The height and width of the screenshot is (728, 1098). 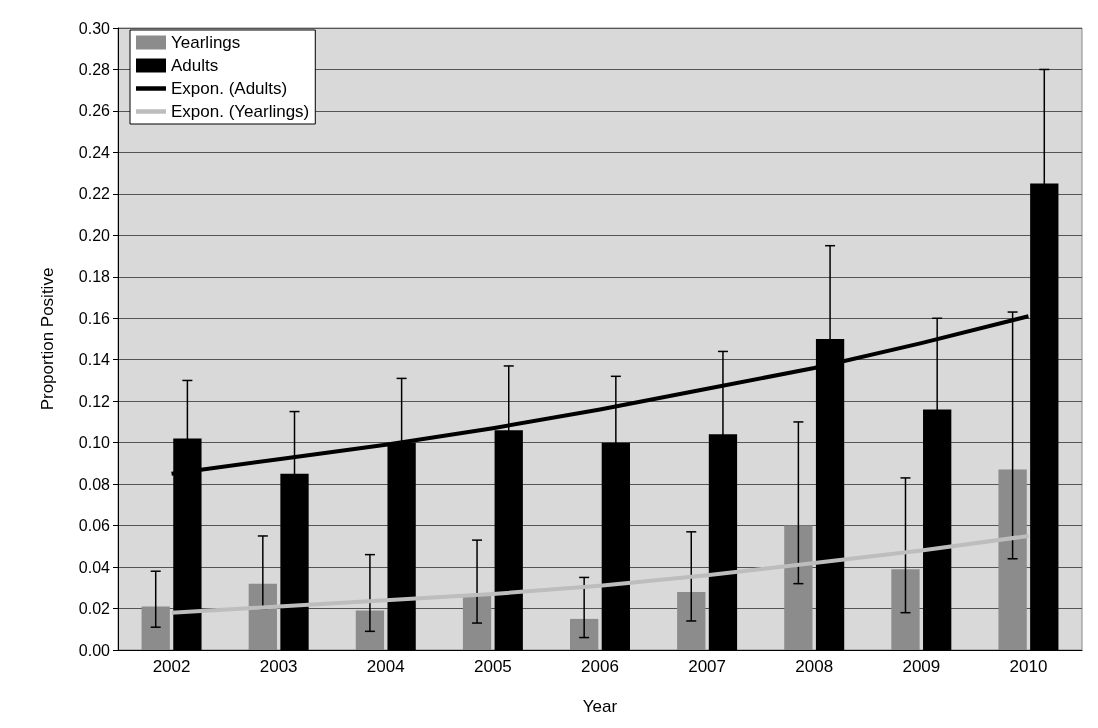 I want to click on x-tick-label: 2009, so click(x=921, y=666).